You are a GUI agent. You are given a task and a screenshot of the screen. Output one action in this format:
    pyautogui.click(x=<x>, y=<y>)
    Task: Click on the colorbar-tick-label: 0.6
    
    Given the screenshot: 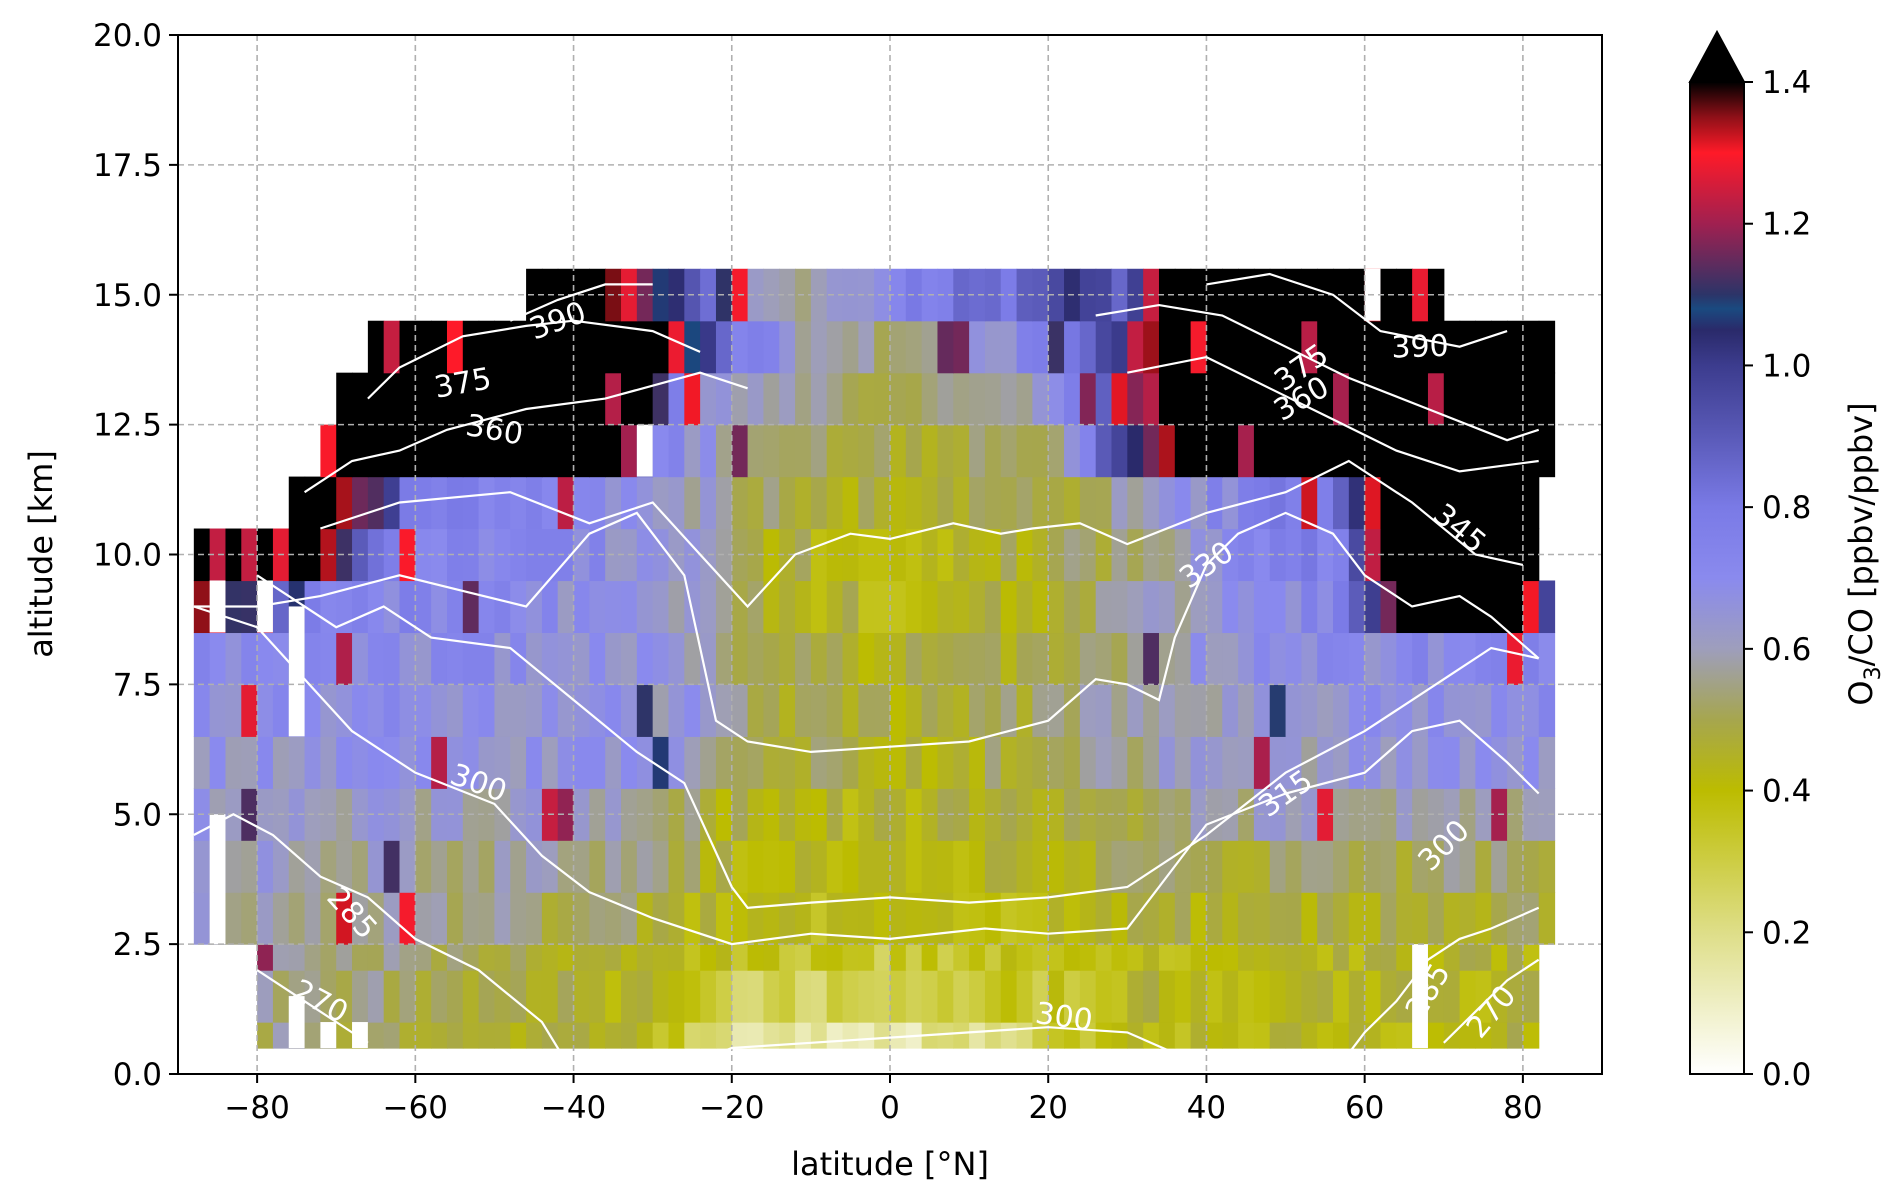 What is the action you would take?
    pyautogui.click(x=1786, y=650)
    